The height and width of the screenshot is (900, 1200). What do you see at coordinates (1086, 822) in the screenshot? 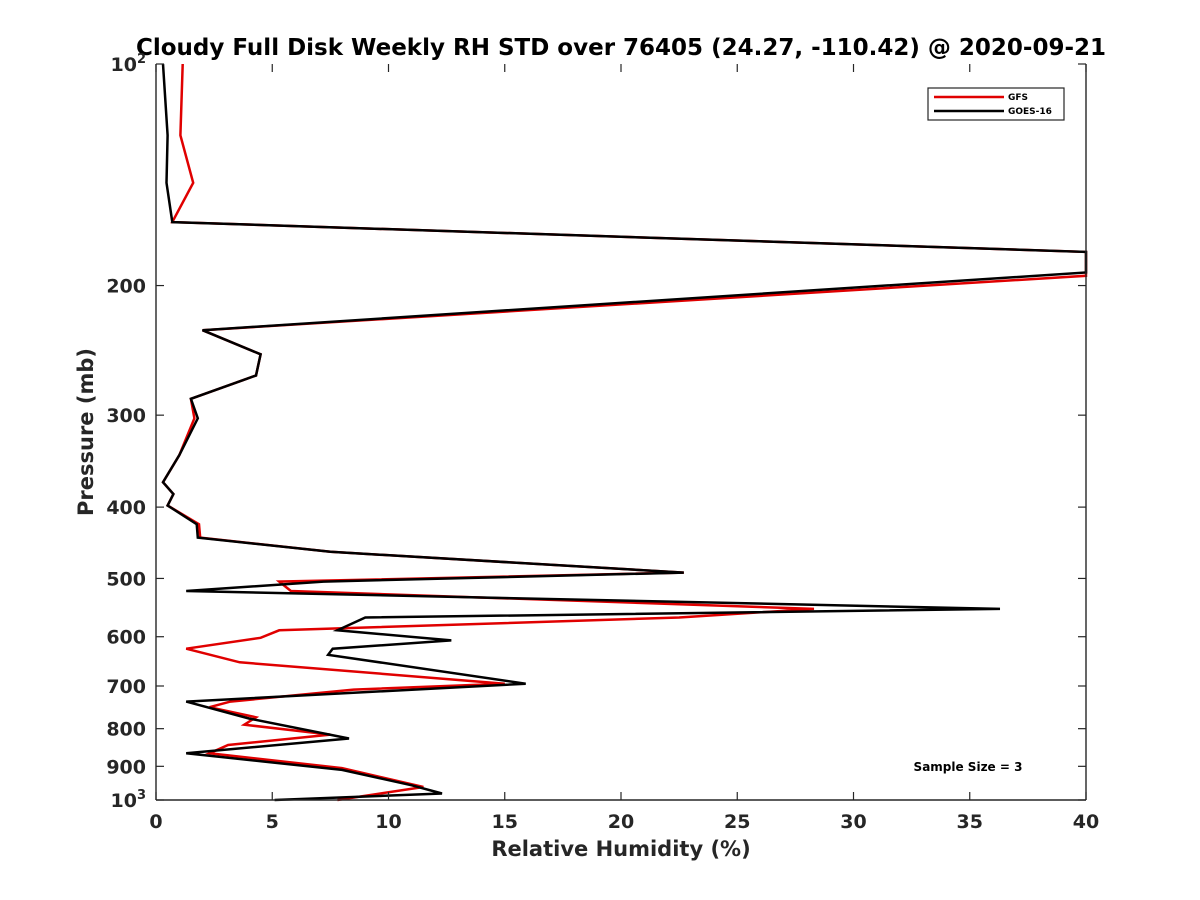
I see `x-tick-label: 40` at bounding box center [1086, 822].